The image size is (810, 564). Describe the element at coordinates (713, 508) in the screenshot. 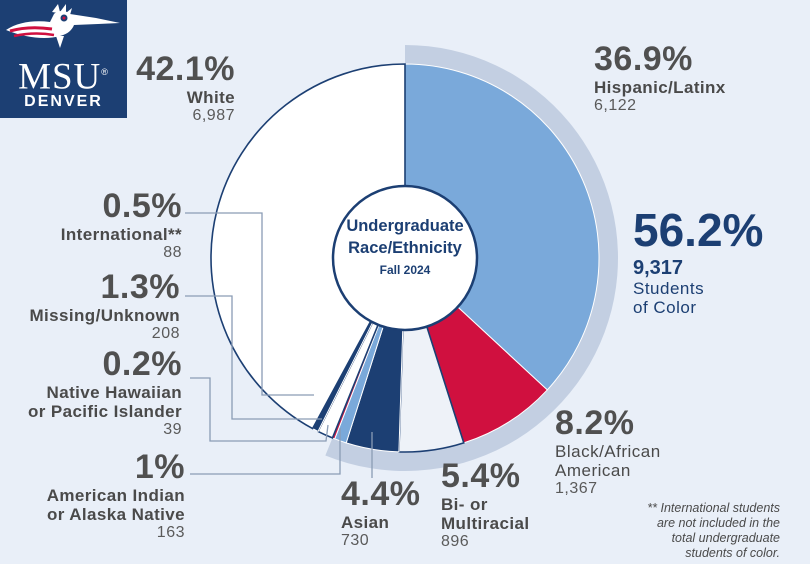

I see `footnote-line-1: ** International students` at that location.